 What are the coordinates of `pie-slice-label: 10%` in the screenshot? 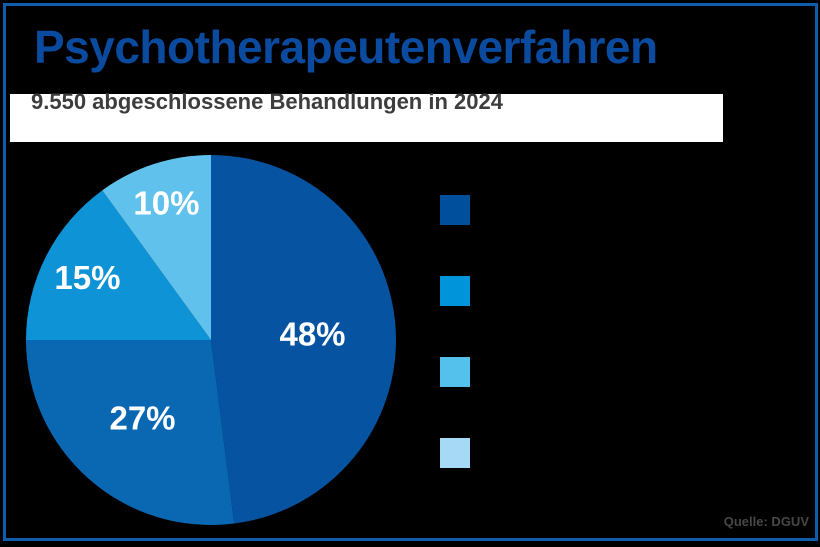 It's located at (166, 203).